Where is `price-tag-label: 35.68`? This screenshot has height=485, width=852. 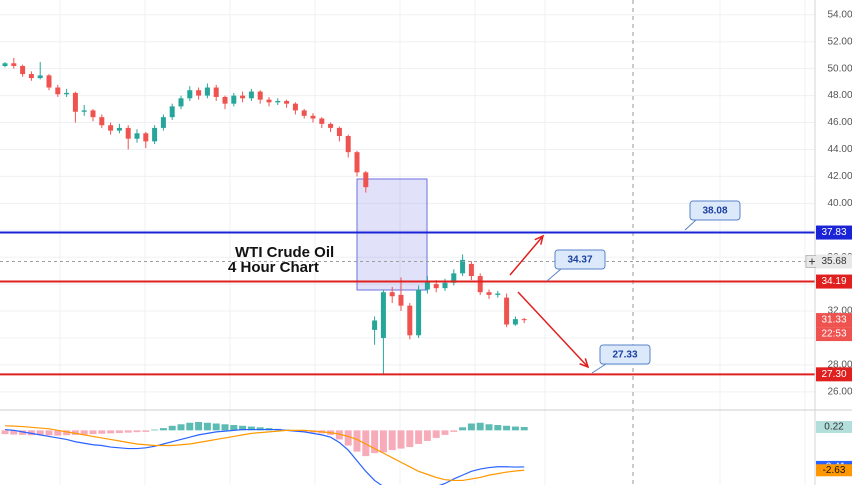
price-tag-label: 35.68 is located at coordinates (833, 261).